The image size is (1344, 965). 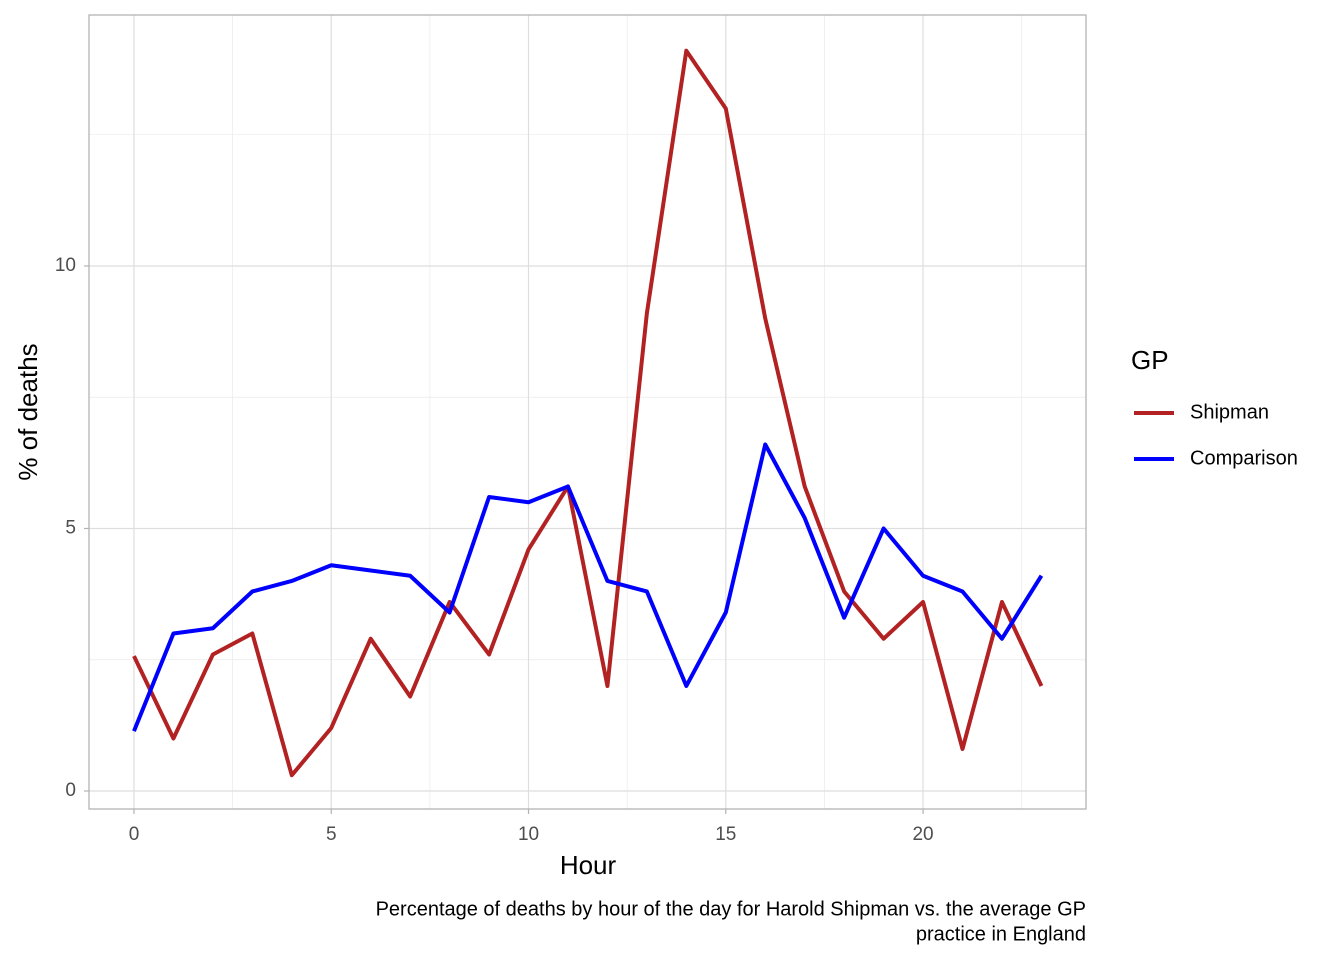 I want to click on x-axis-title: Hour, so click(x=588, y=865).